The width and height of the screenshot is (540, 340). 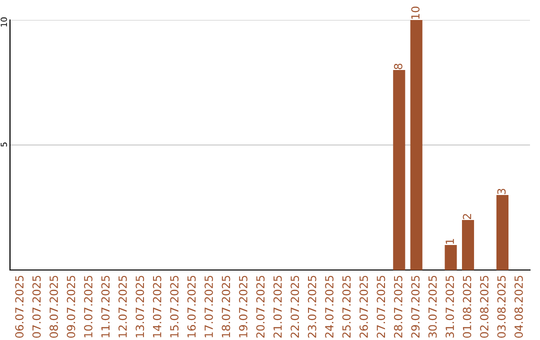 What do you see at coordinates (140, 307) in the screenshot?
I see `x-tick-label: 13.07.2025` at bounding box center [140, 307].